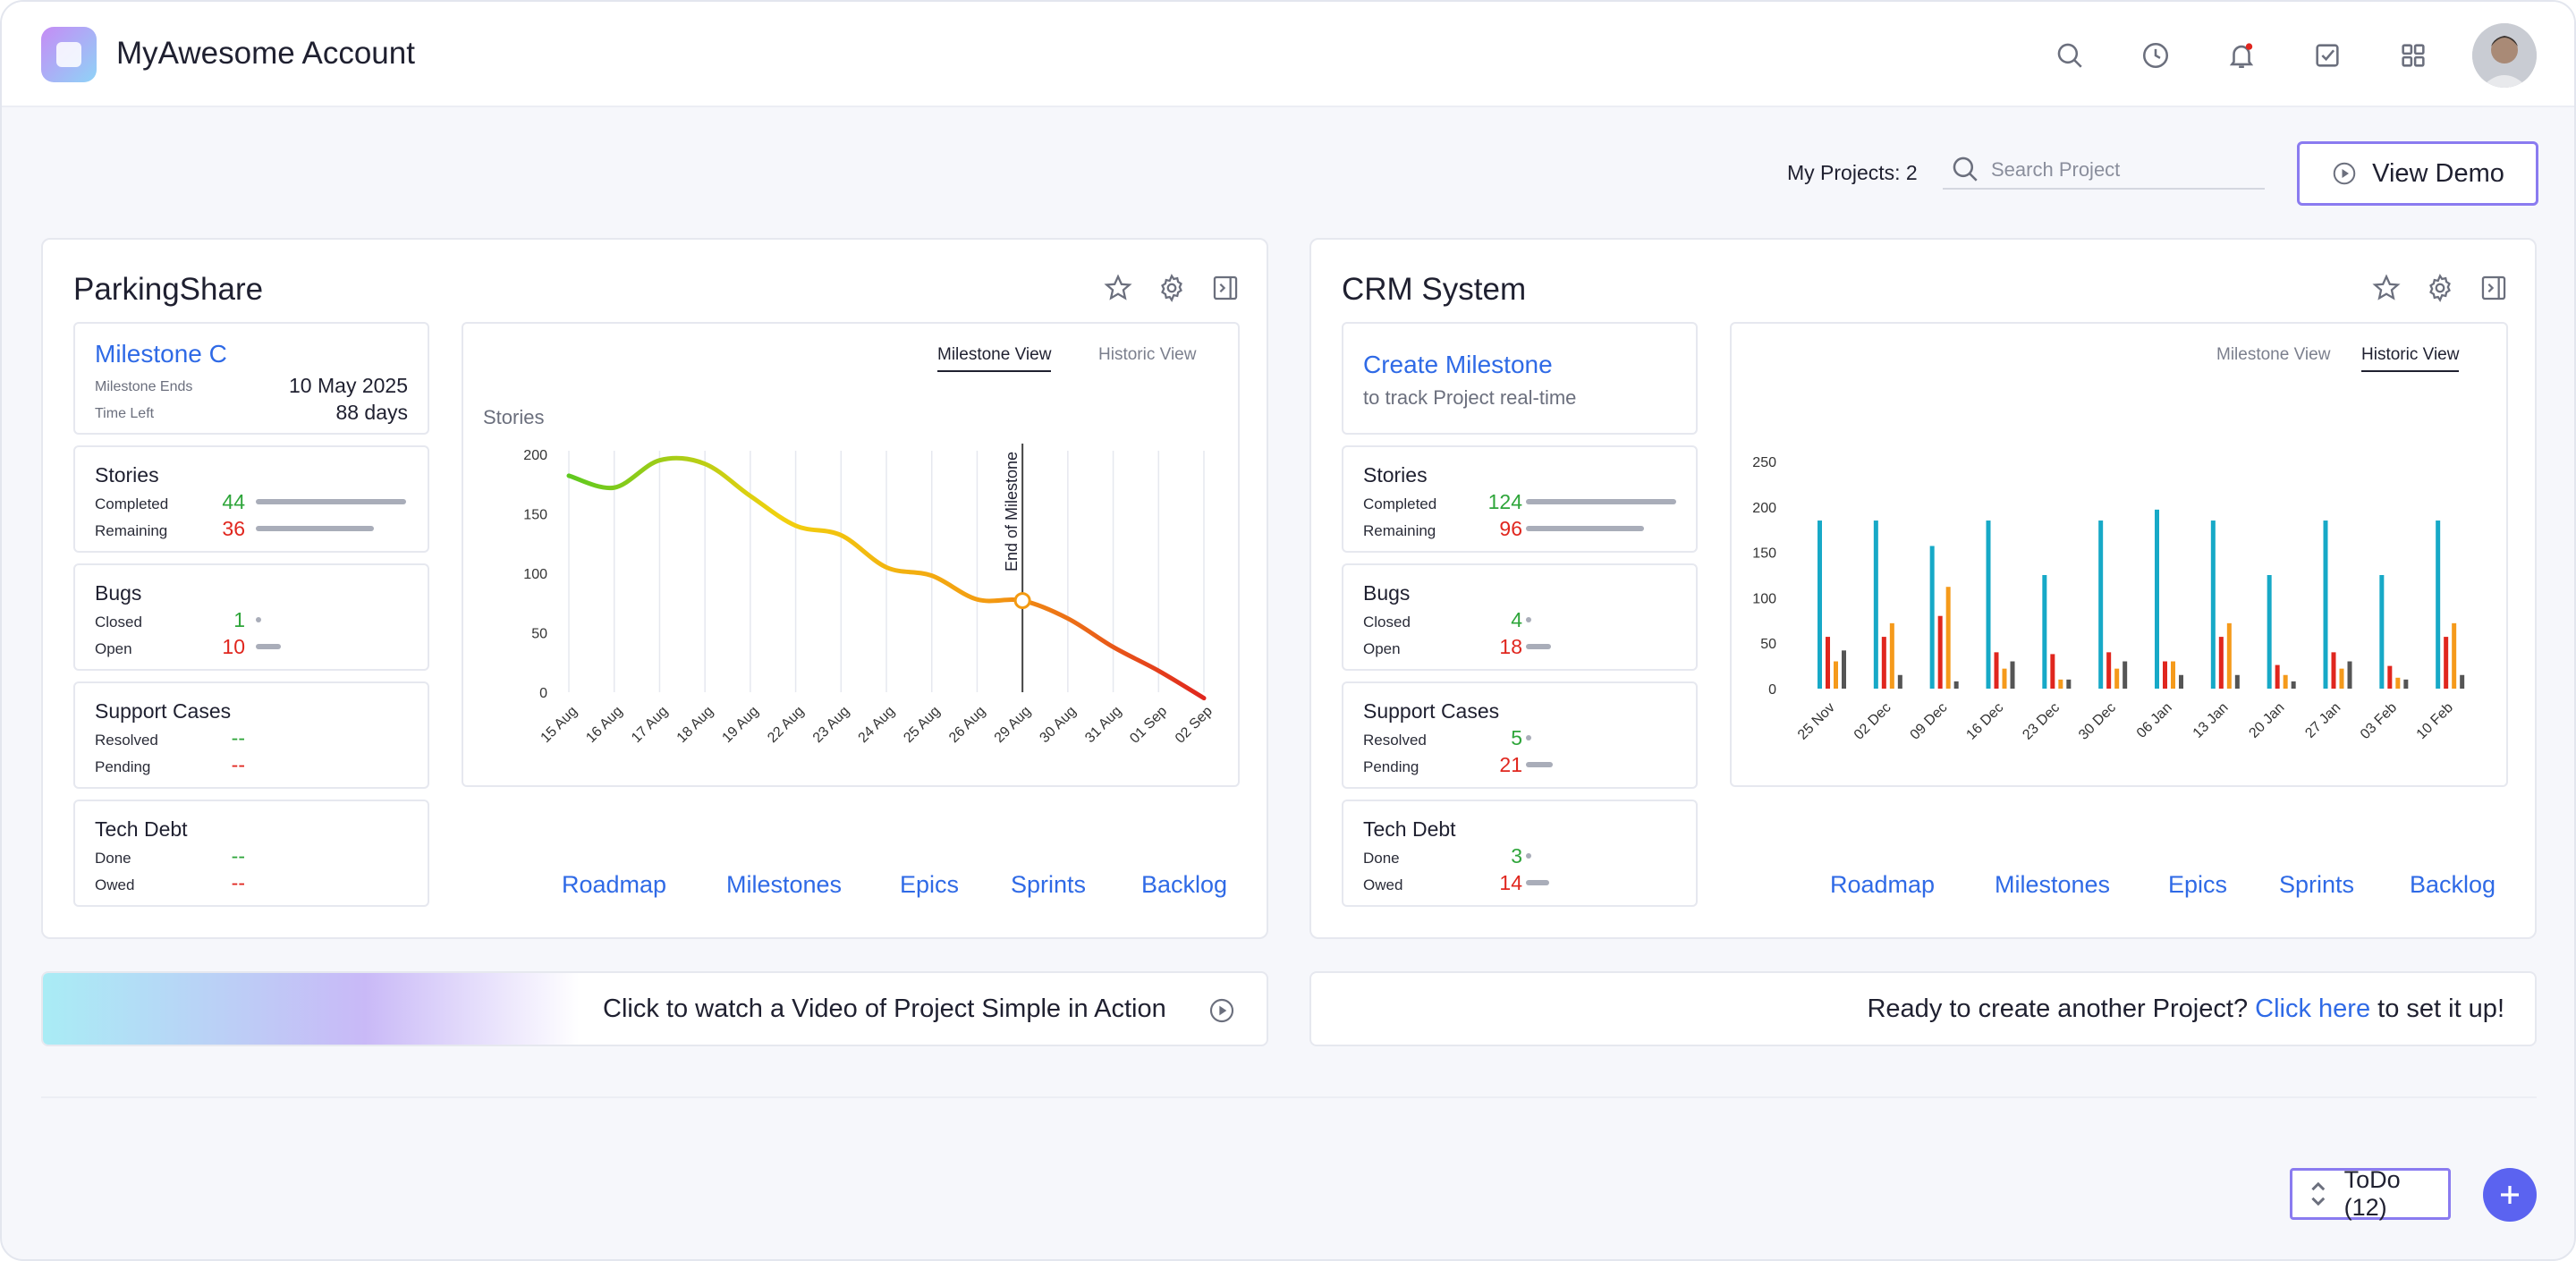 The image size is (2576, 1261). I want to click on x-tick-label: 19 Aug, so click(740, 725).